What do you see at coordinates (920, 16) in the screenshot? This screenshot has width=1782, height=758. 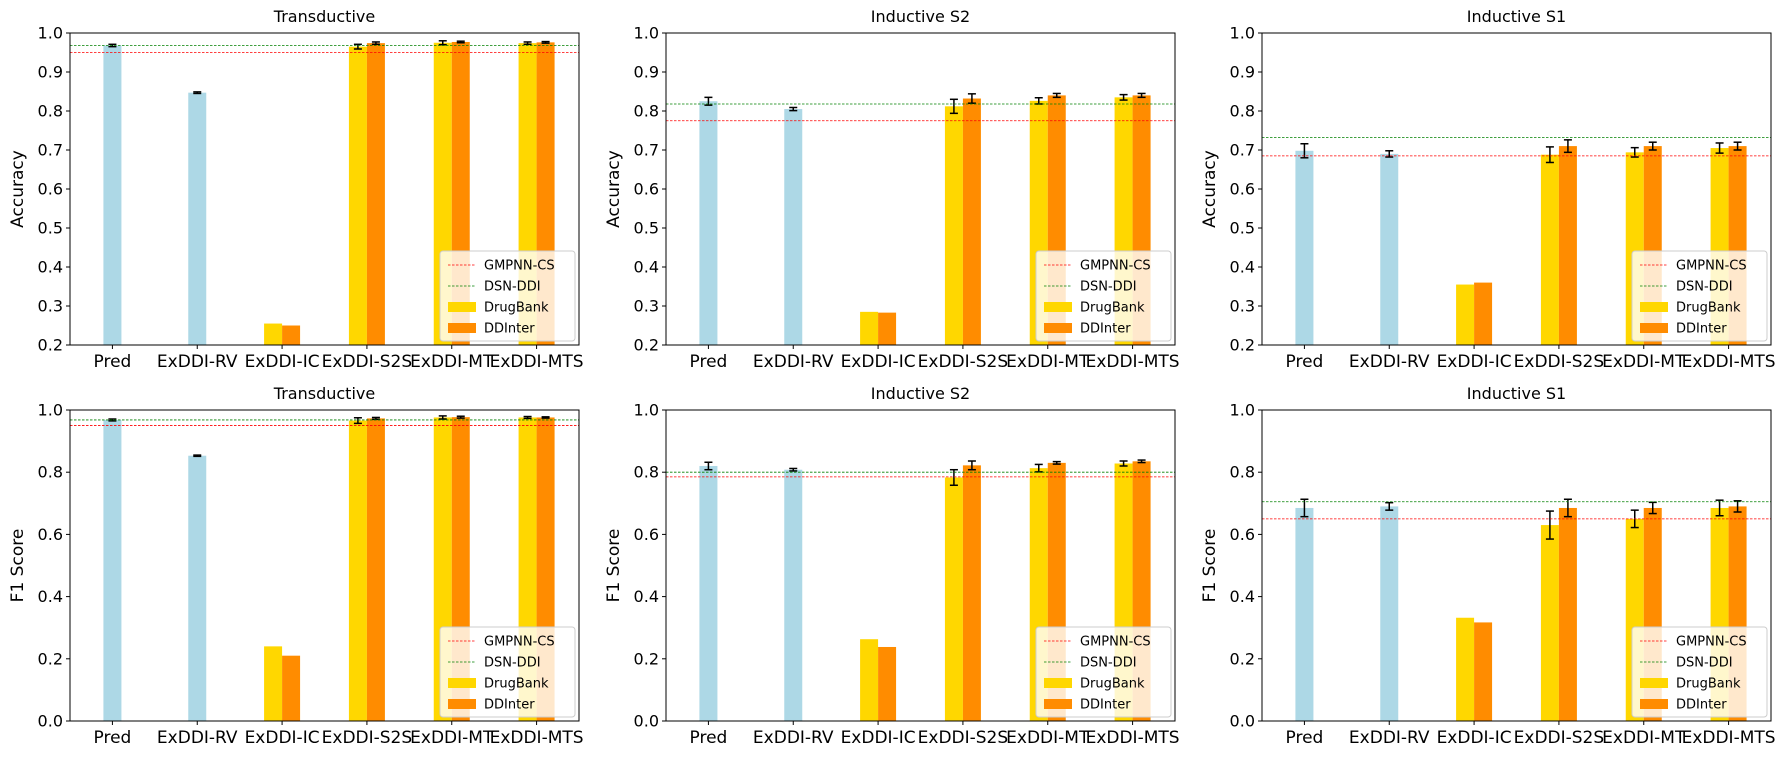 I see `subplot-title: Inductive S2` at bounding box center [920, 16].